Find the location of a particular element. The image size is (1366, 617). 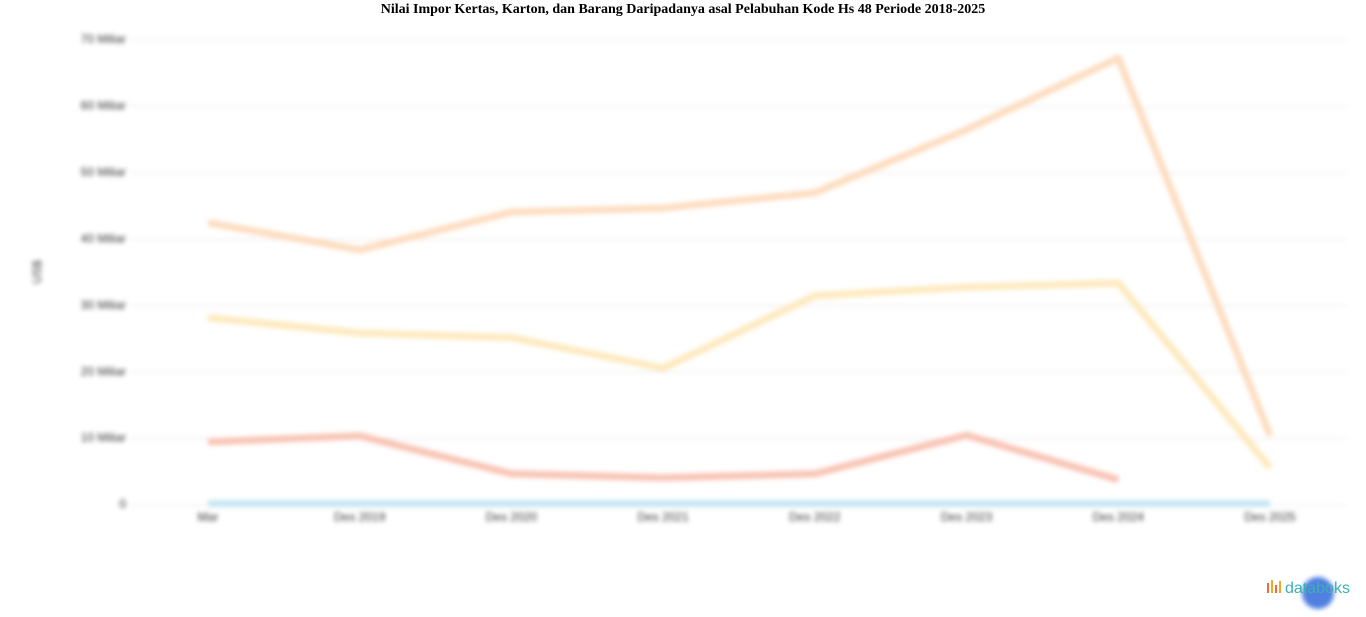

brand-name: databoks is located at coordinates (1317, 588).